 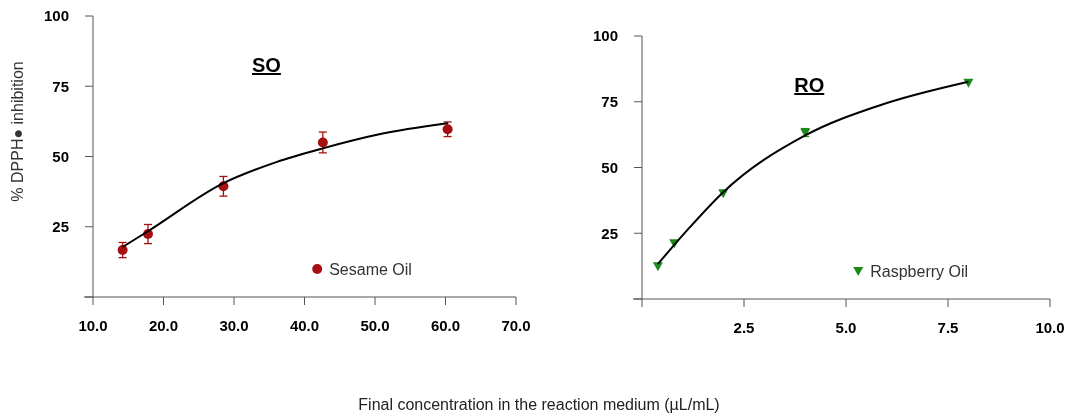 What do you see at coordinates (744, 327) in the screenshot?
I see `x-tick-label: 2.5` at bounding box center [744, 327].